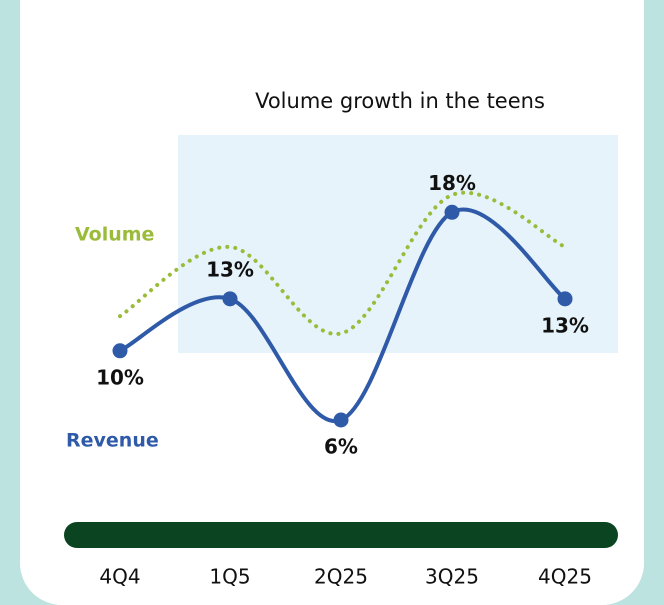  I want to click on data-label: 10%, so click(120, 377).